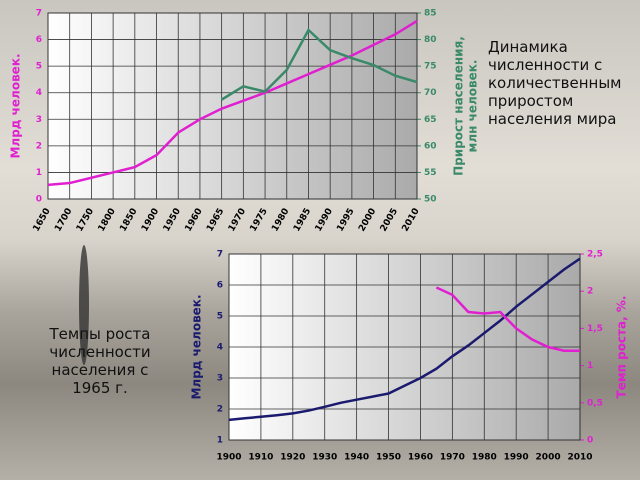 This screenshot has width=640, height=480. What do you see at coordinates (302, 220) in the screenshot?
I see `x-tick-label: 1985` at bounding box center [302, 220].